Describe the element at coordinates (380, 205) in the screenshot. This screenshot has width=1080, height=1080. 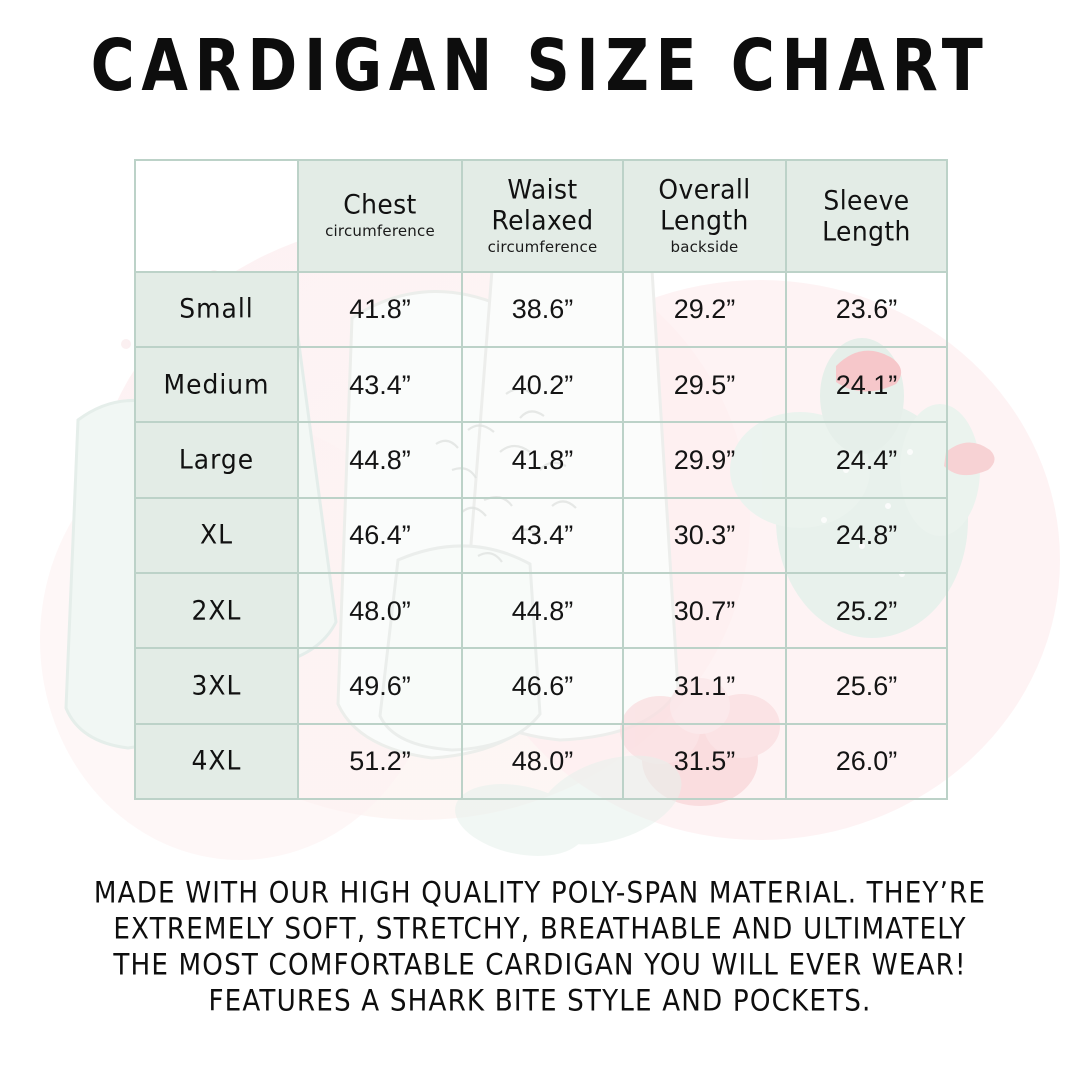
I see `column-header-chest-main: Chest` at that location.